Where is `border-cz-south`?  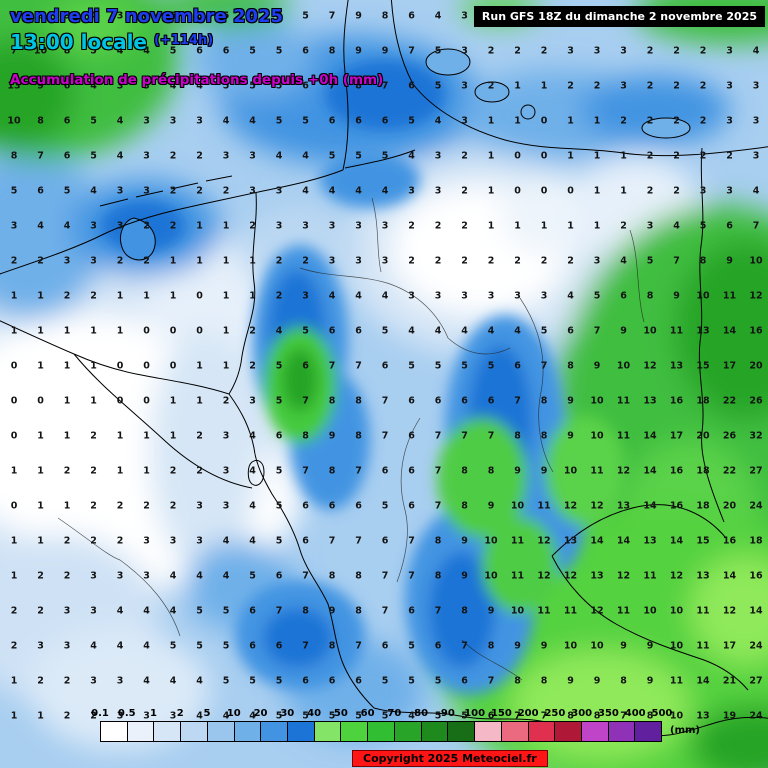
border-cz-south is located at coordinates (650, 623).